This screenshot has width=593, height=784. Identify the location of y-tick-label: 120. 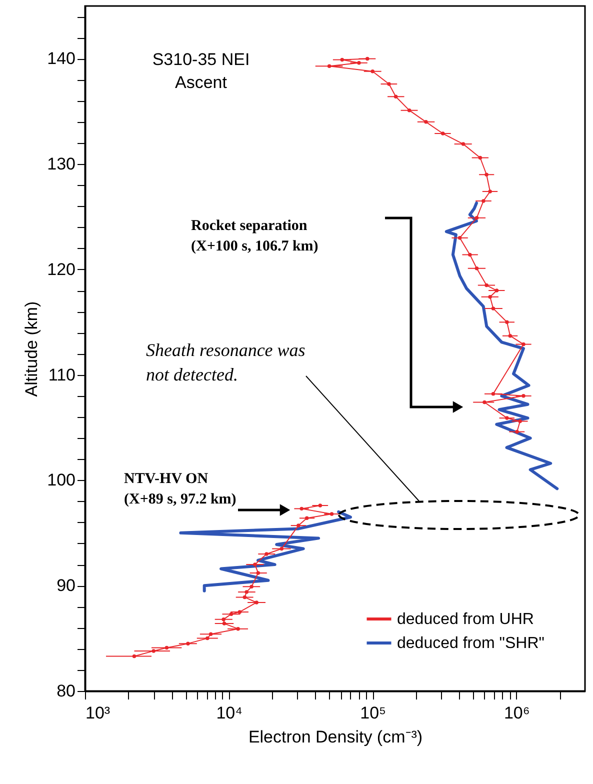
(61, 269).